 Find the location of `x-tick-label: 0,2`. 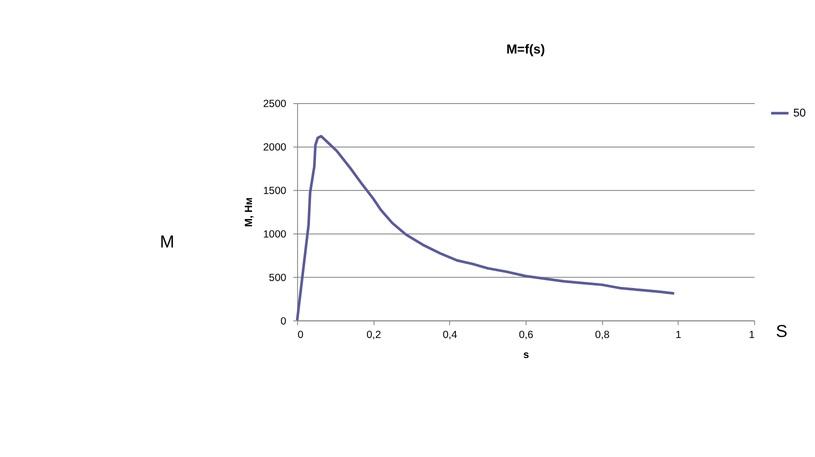

x-tick-label: 0,2 is located at coordinates (374, 336).